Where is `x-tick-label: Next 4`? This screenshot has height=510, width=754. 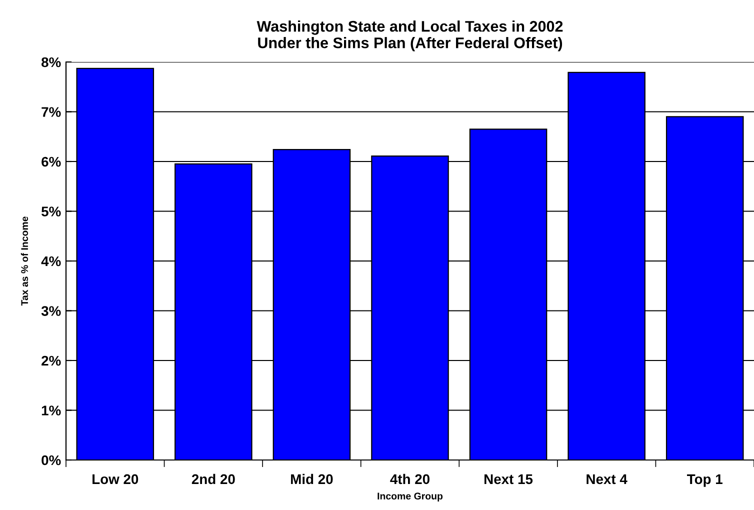 x-tick-label: Next 4 is located at coordinates (607, 479).